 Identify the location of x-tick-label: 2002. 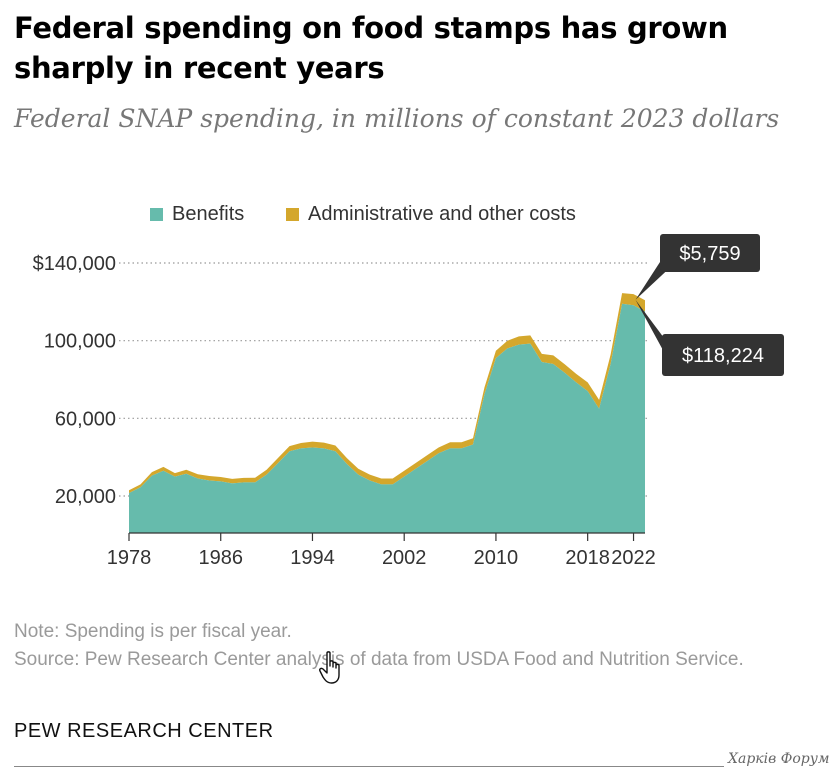
(404, 558).